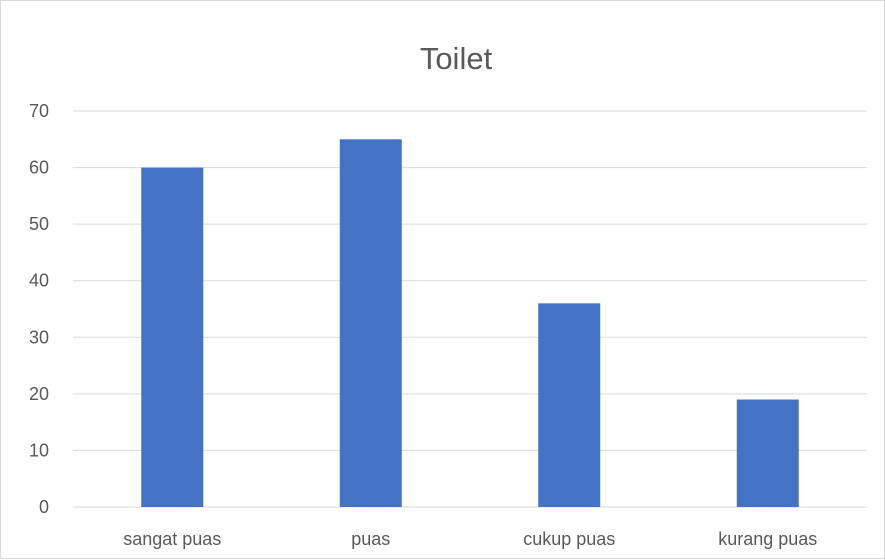 This screenshot has width=885, height=560. I want to click on x-category-label: puas, so click(370, 539).